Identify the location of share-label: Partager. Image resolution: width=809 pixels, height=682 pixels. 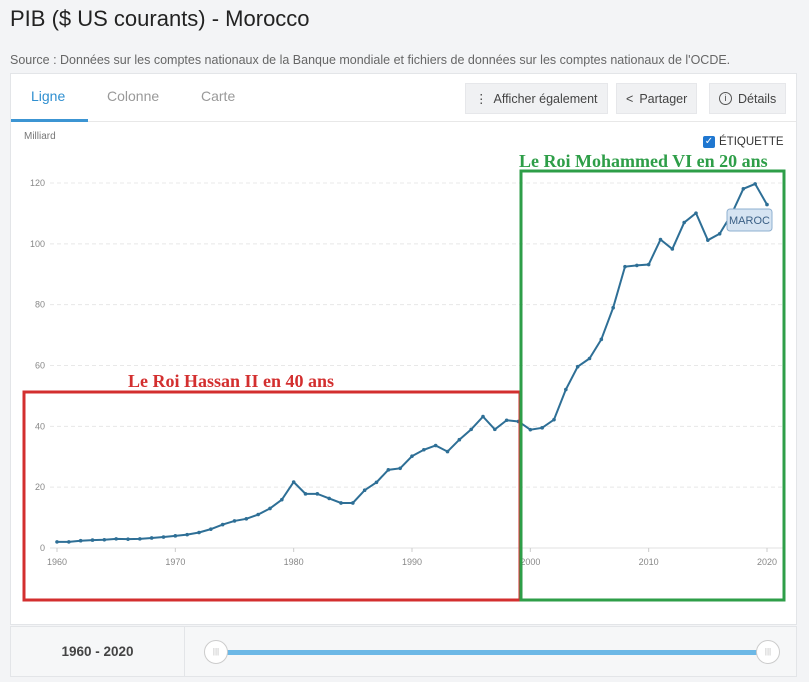
(663, 98).